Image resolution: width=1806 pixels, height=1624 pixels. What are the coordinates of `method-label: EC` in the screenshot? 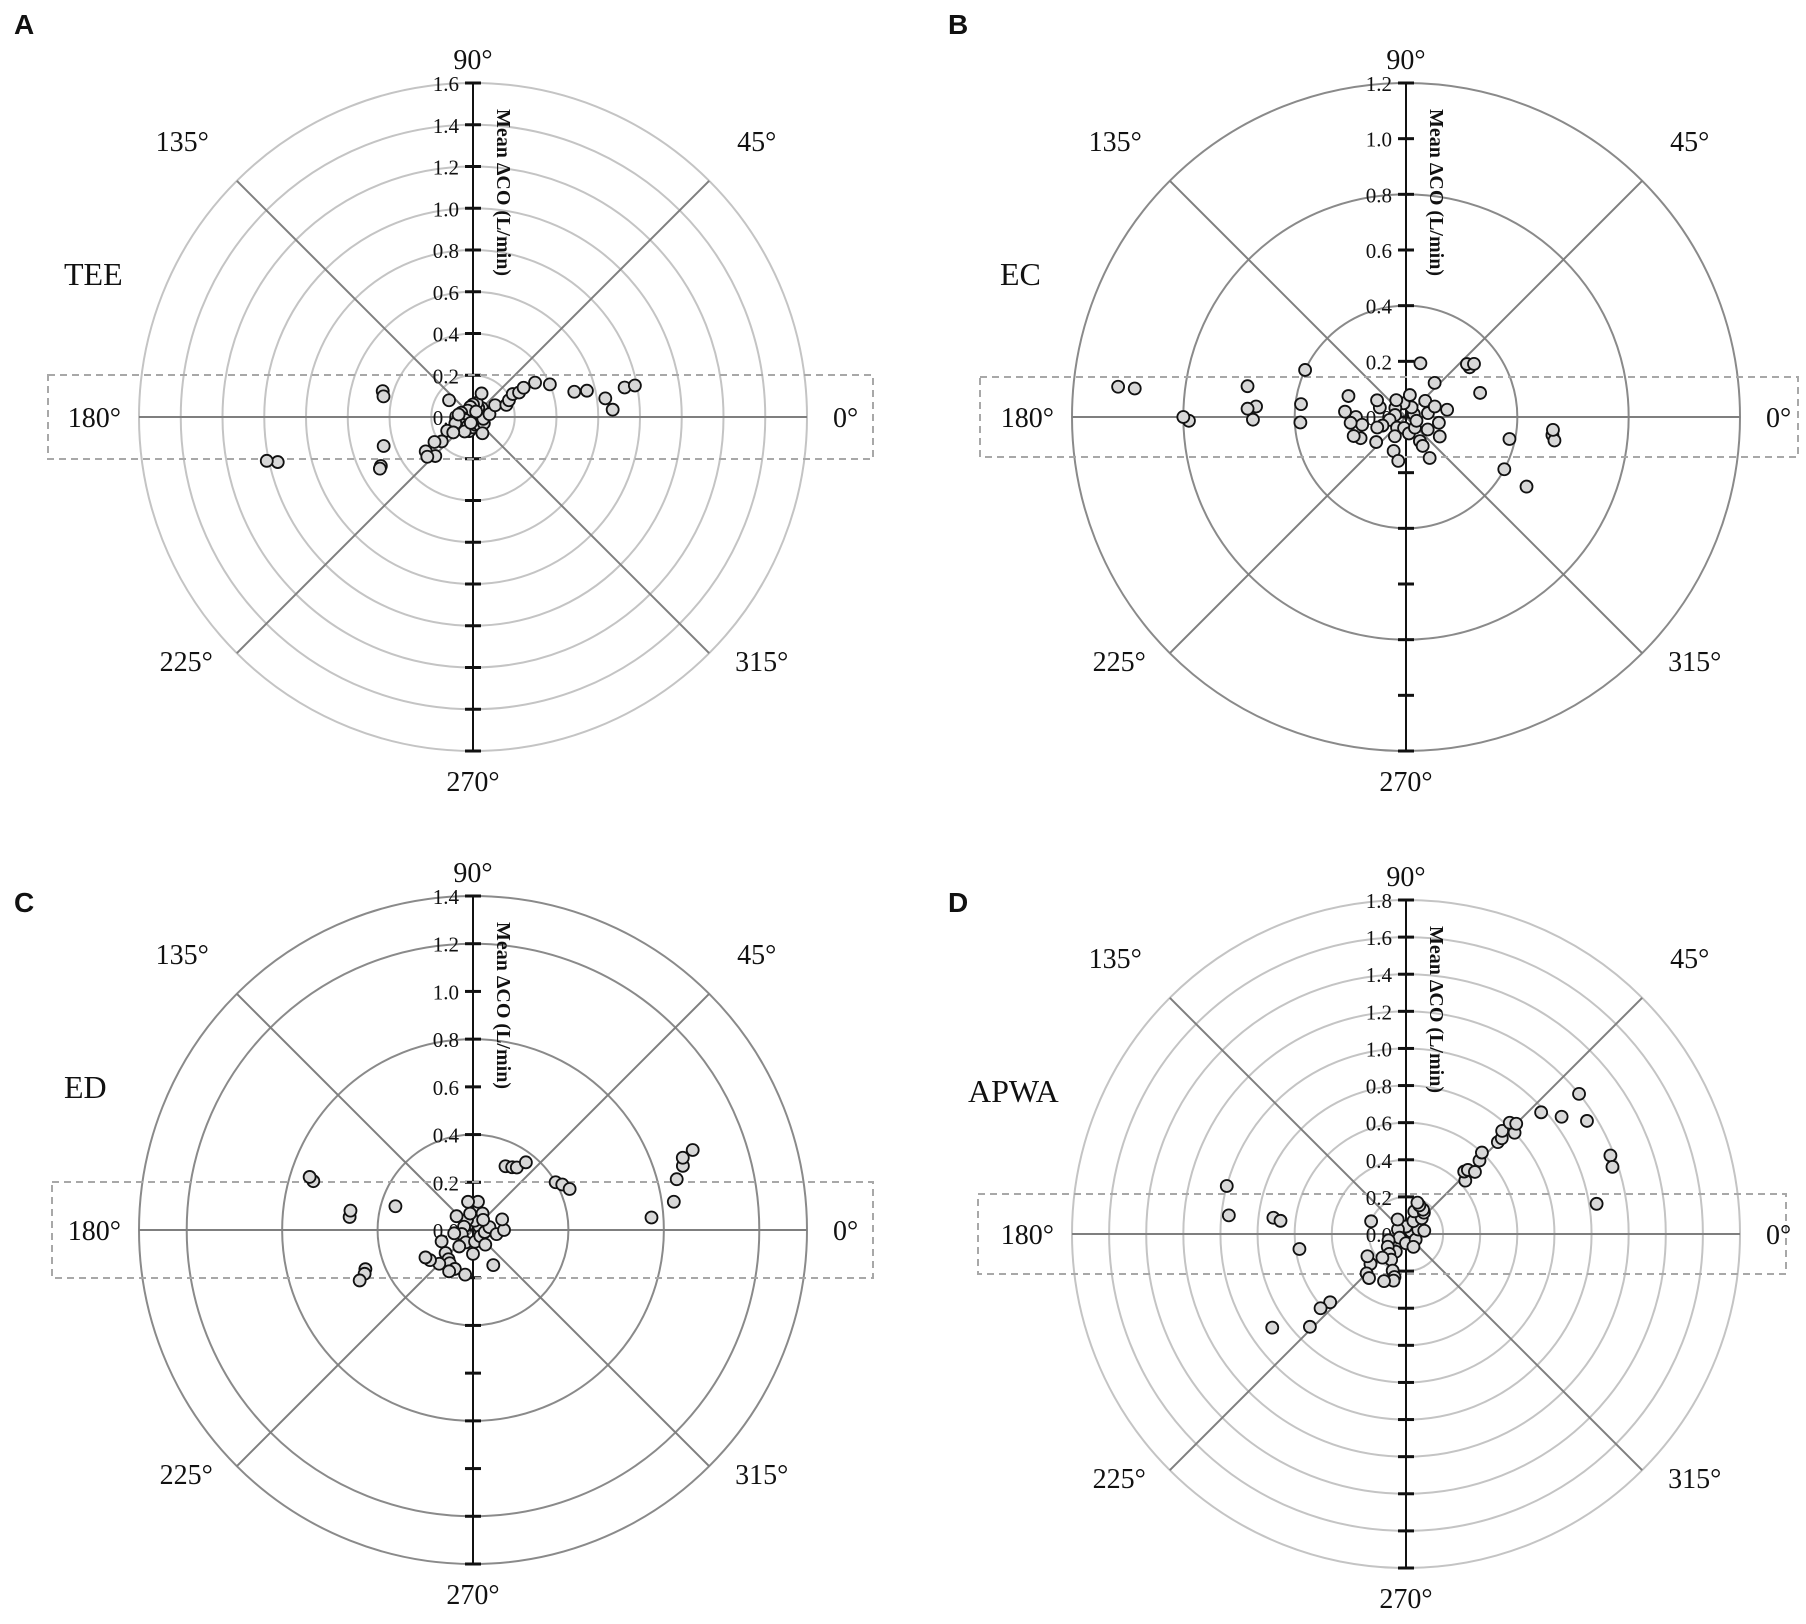 It's located at (1020, 274).